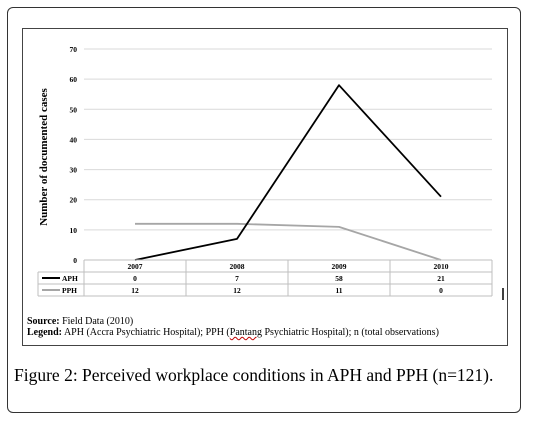  What do you see at coordinates (135, 266) in the screenshot?
I see `x-tick-label: 2007` at bounding box center [135, 266].